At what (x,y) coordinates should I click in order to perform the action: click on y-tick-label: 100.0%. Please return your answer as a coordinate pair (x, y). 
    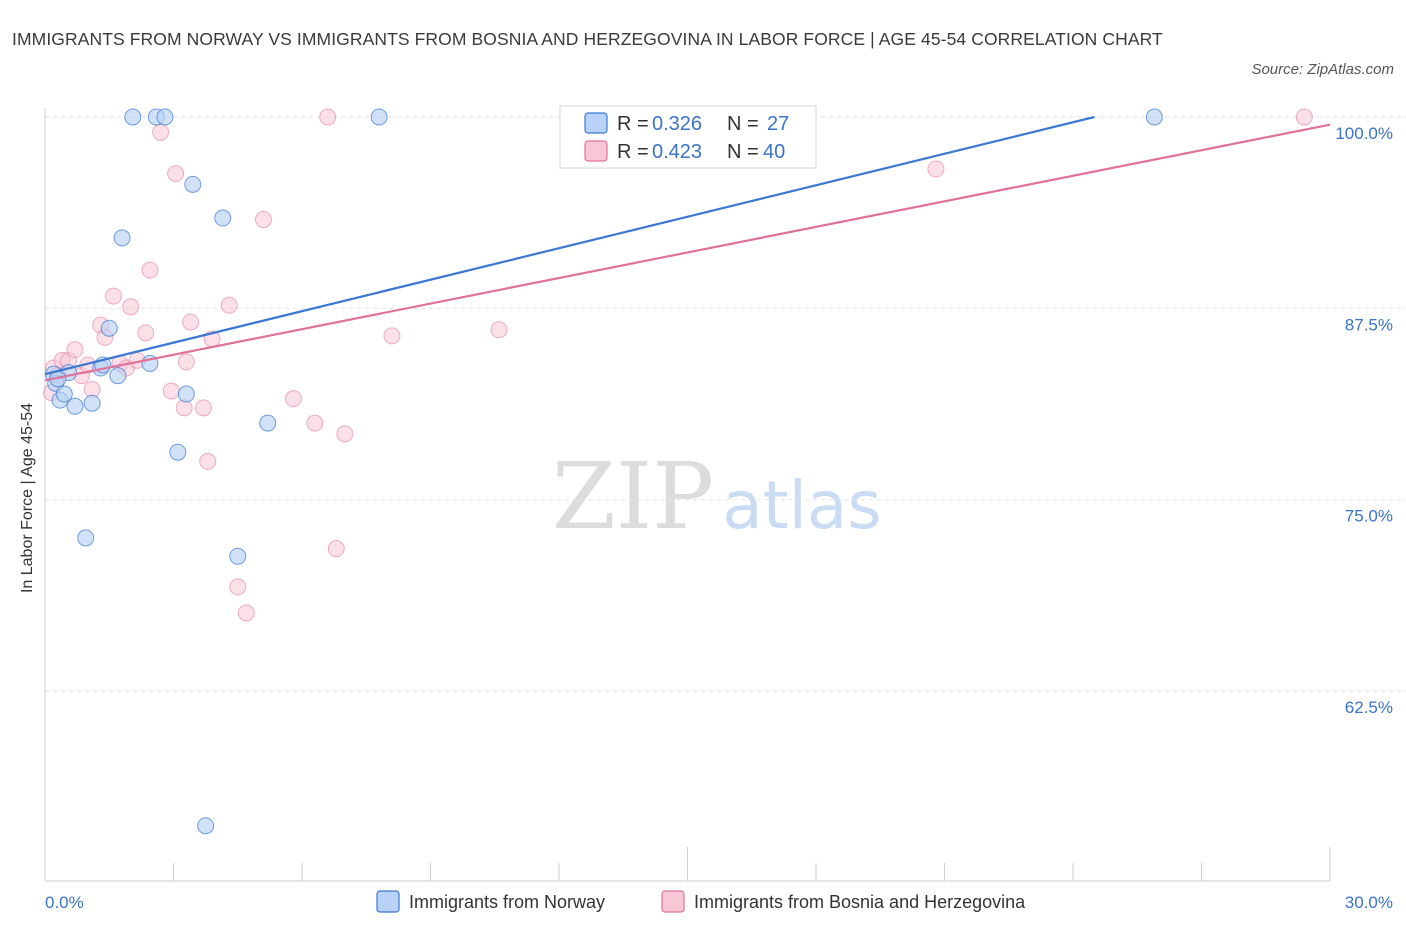
    Looking at the image, I should click on (1364, 133).